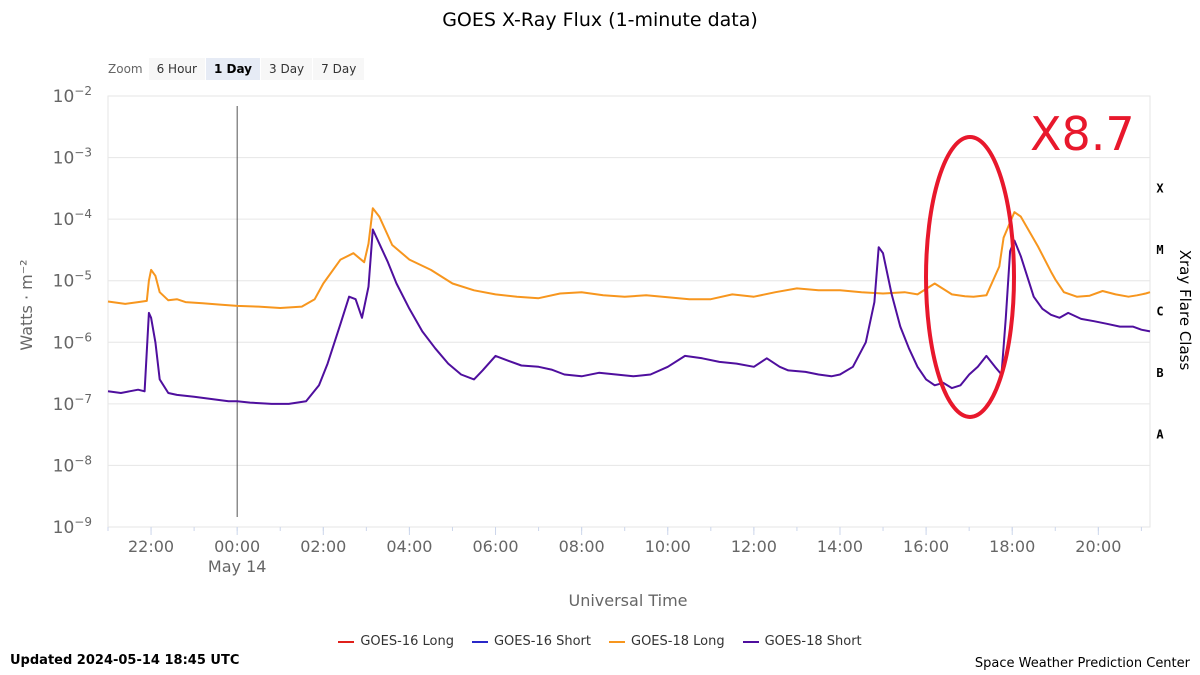  I want to click on zoom-7day-button: 7 Day, so click(339, 69).